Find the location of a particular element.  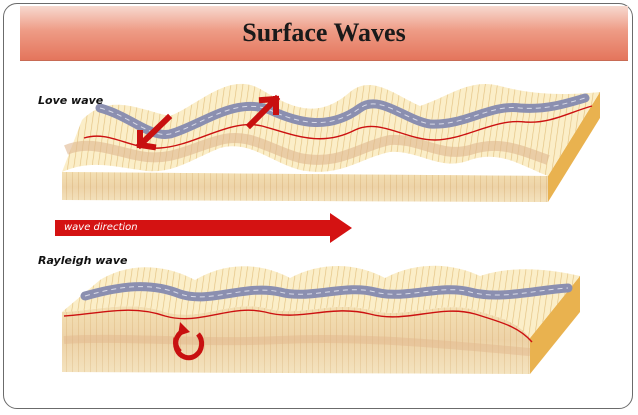

title-bar: Surface Waves is located at coordinates (324, 33).